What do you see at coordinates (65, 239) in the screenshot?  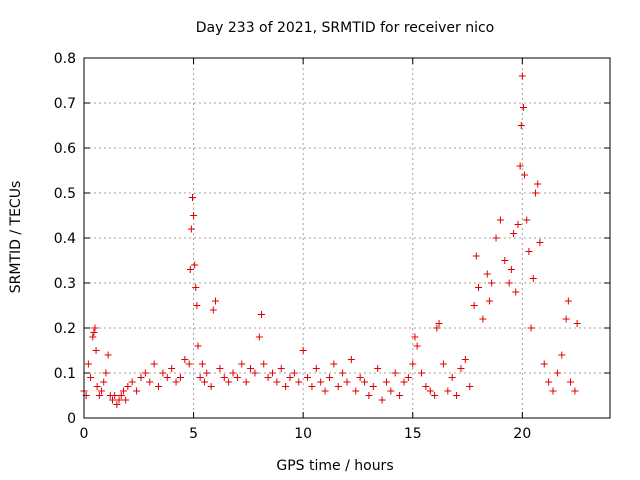 I see `y-tick-label: 0.4` at bounding box center [65, 239].